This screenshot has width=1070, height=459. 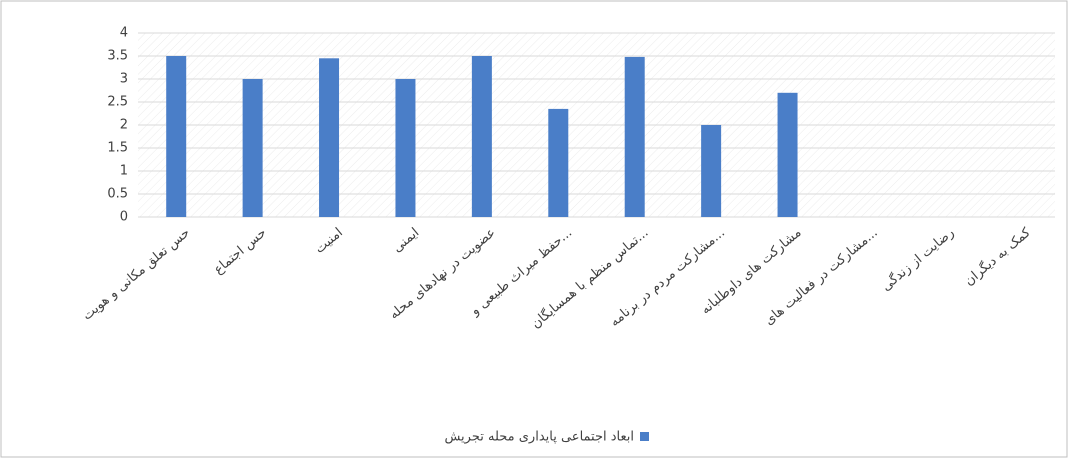 I want to click on legend-label: ابعاد اجتماعی پایداری محله تجریش, so click(x=539, y=437).